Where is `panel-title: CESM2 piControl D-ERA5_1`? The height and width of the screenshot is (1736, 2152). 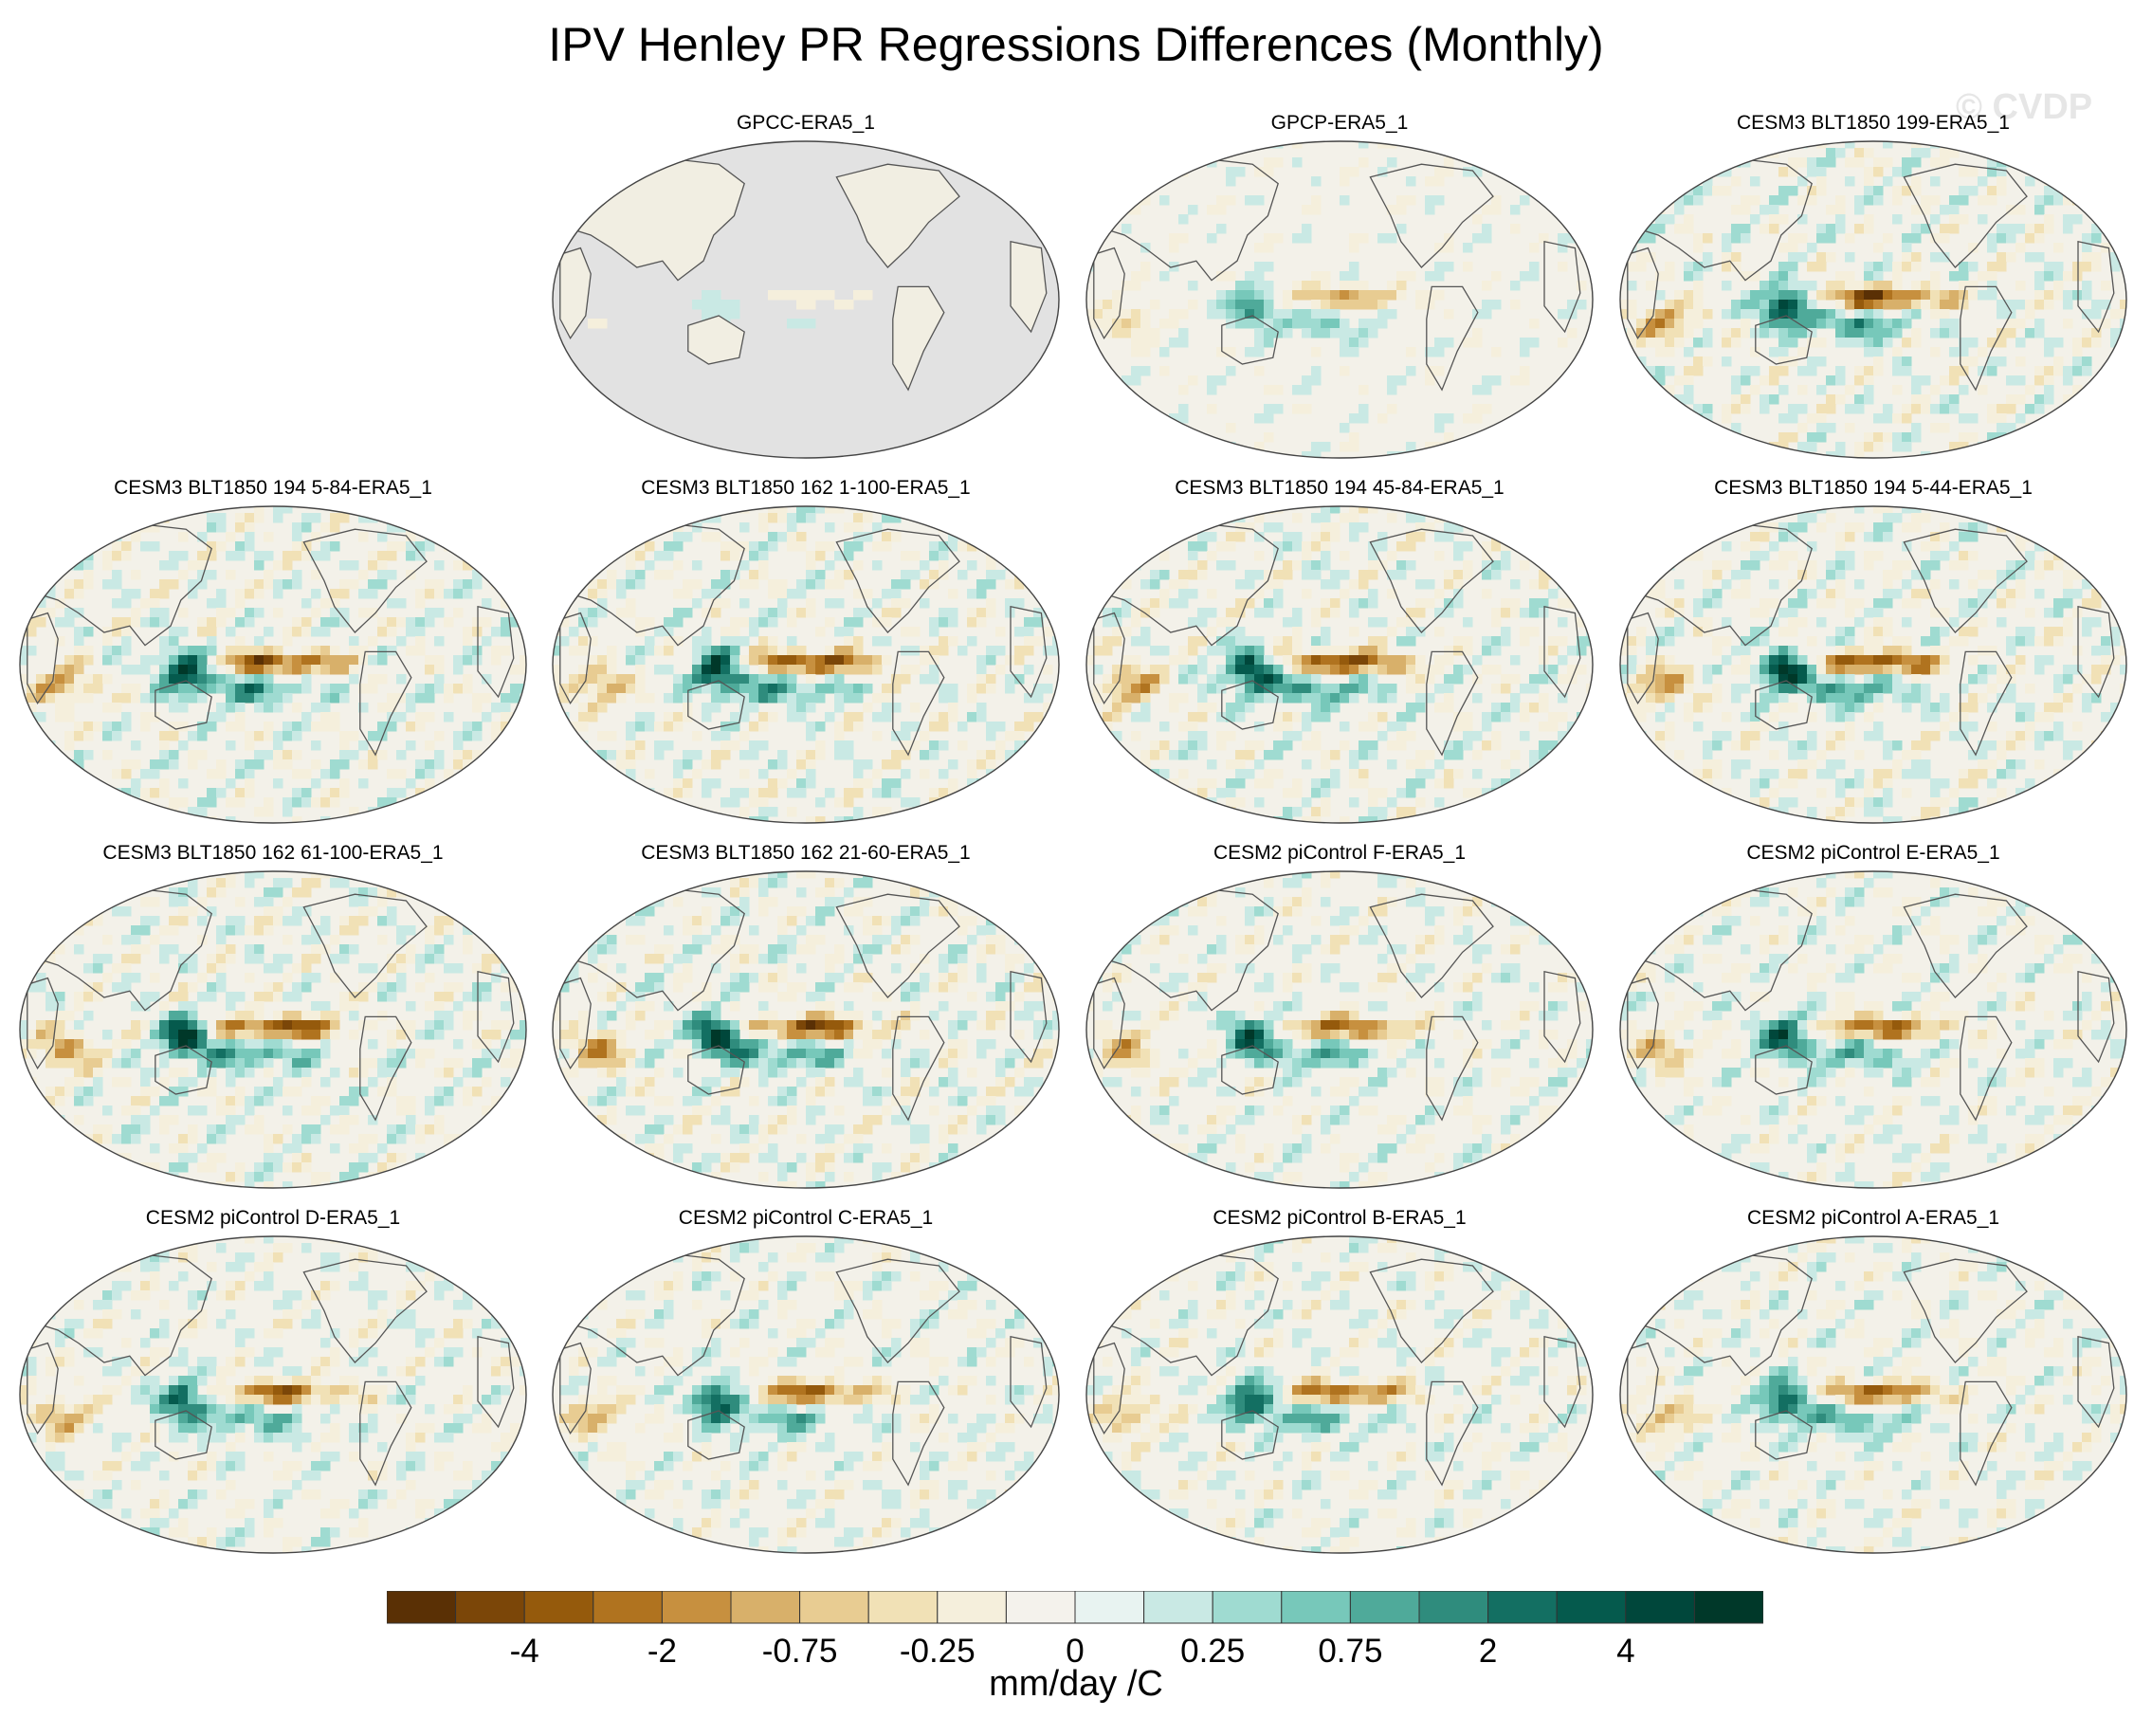 panel-title: CESM2 piControl D-ERA5_1 is located at coordinates (273, 1218).